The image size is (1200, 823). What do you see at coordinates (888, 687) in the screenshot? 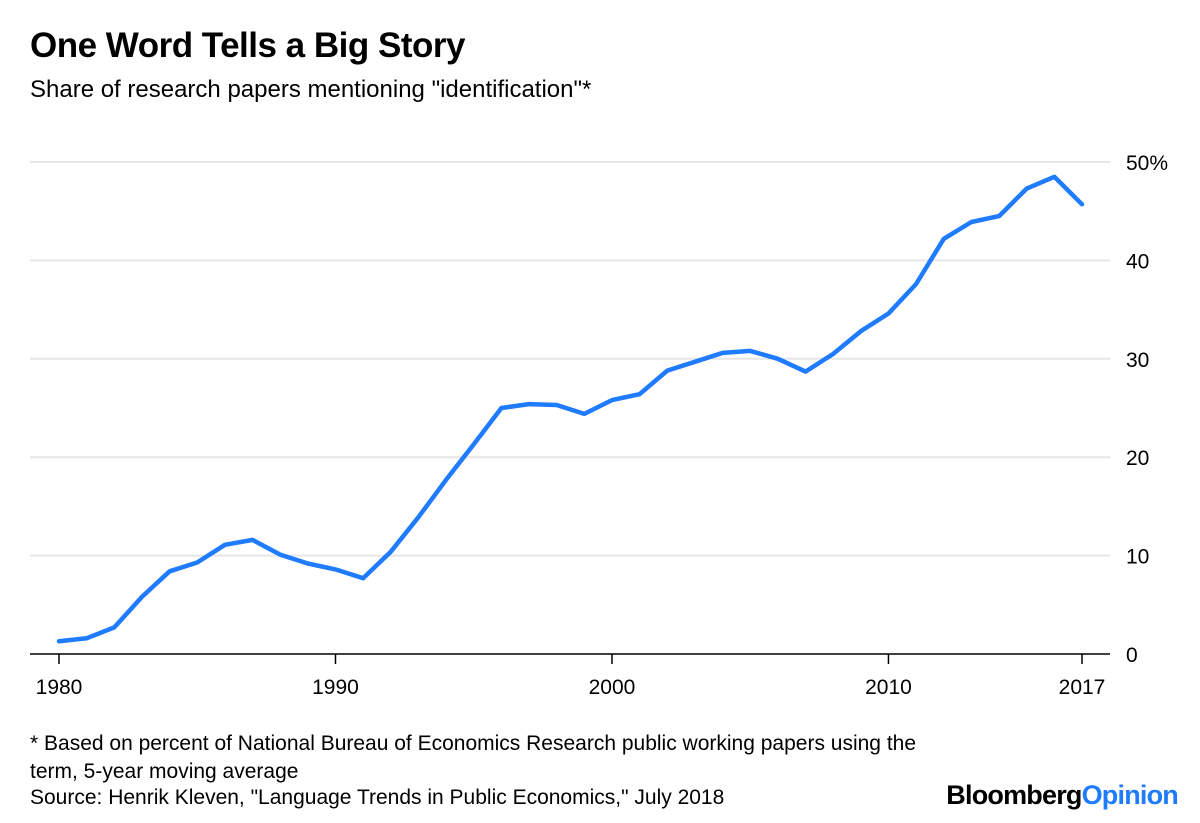
I see `x-tick-label-2010: 2010` at bounding box center [888, 687].